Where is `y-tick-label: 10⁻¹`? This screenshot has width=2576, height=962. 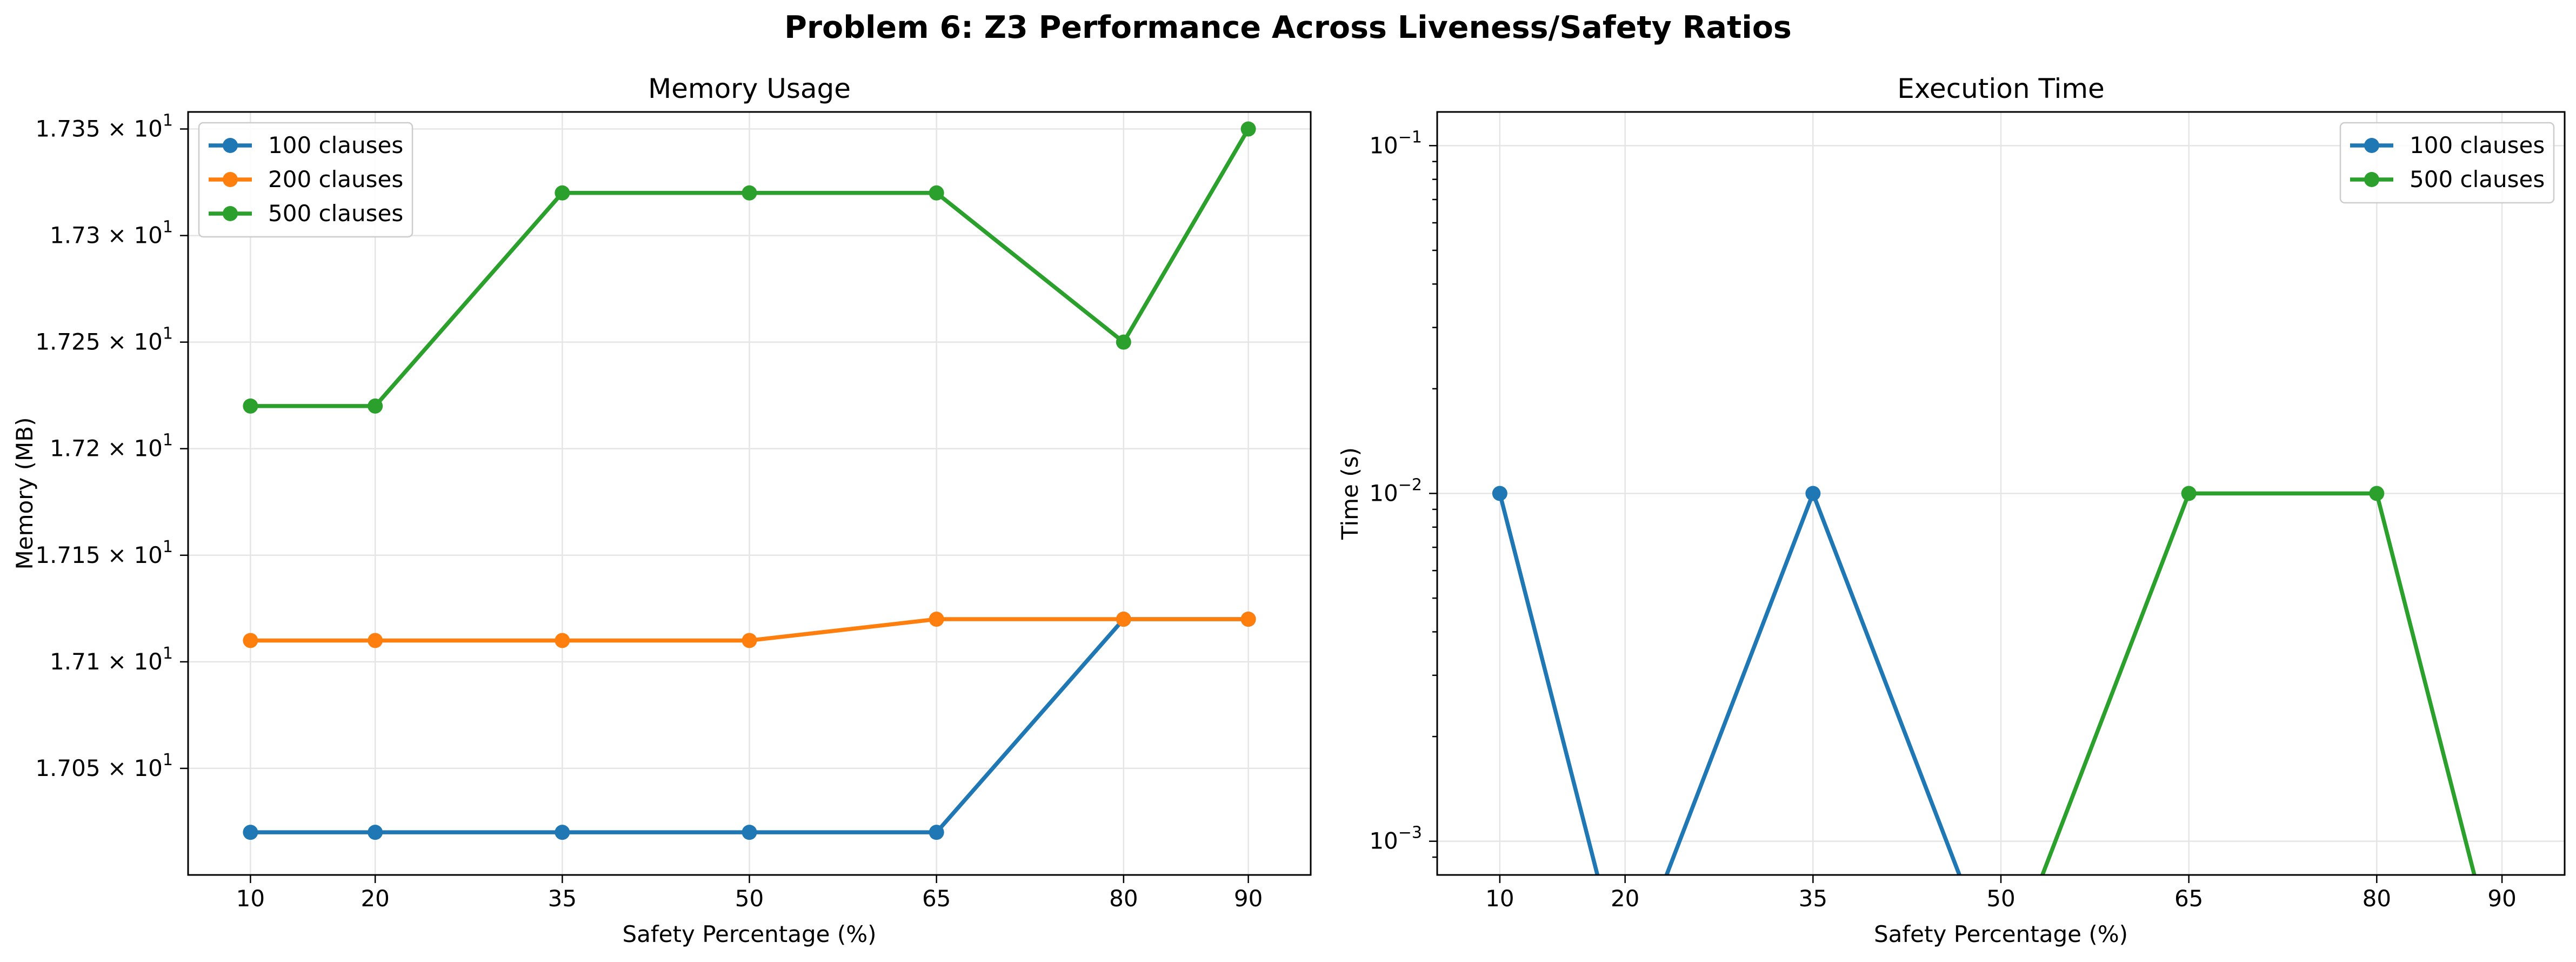 y-tick-label: 10⁻¹ is located at coordinates (1395, 143).